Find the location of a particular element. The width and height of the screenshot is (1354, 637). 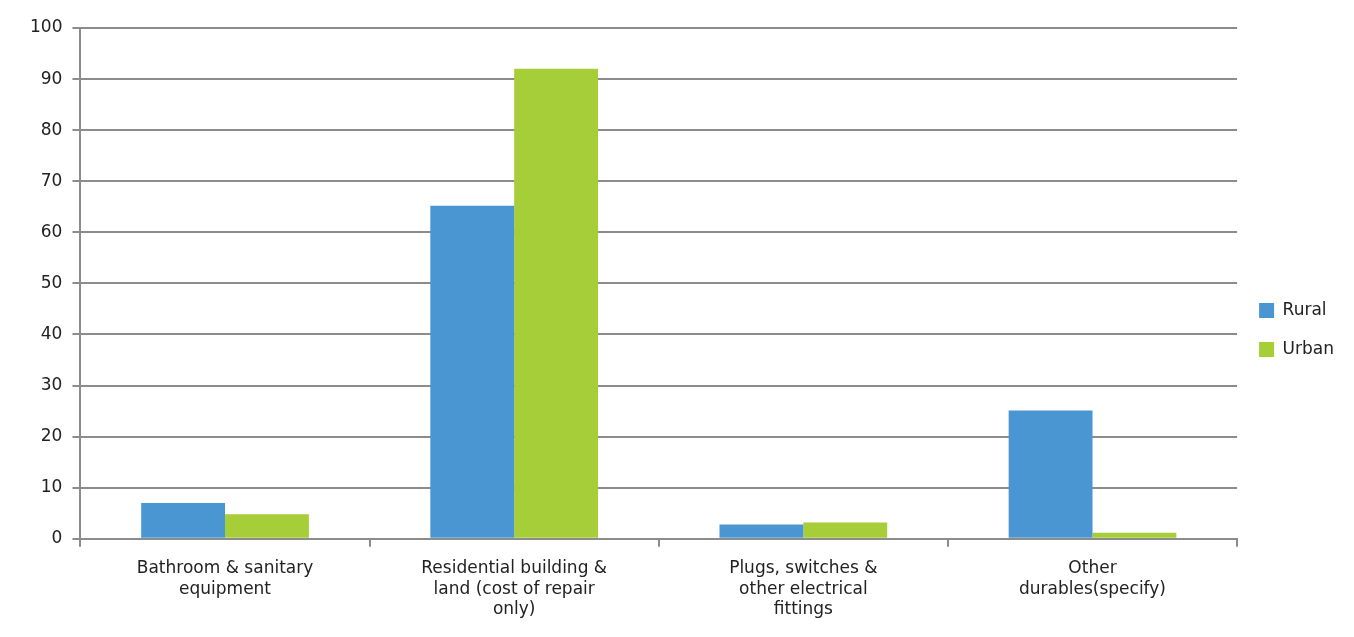

legend-label: Rural is located at coordinates (1304, 308).